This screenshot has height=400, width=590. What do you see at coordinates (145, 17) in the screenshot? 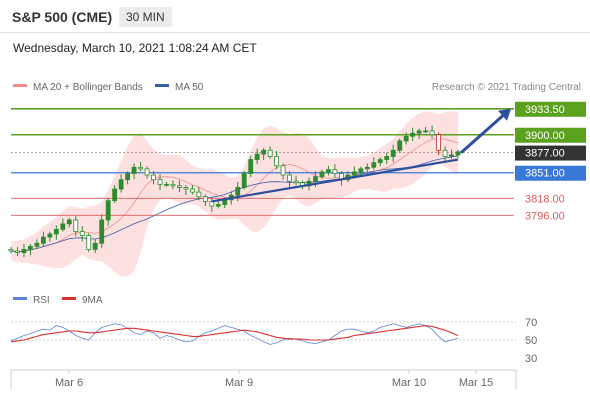
I see `timeframe-selector: 30 MIN` at bounding box center [145, 17].